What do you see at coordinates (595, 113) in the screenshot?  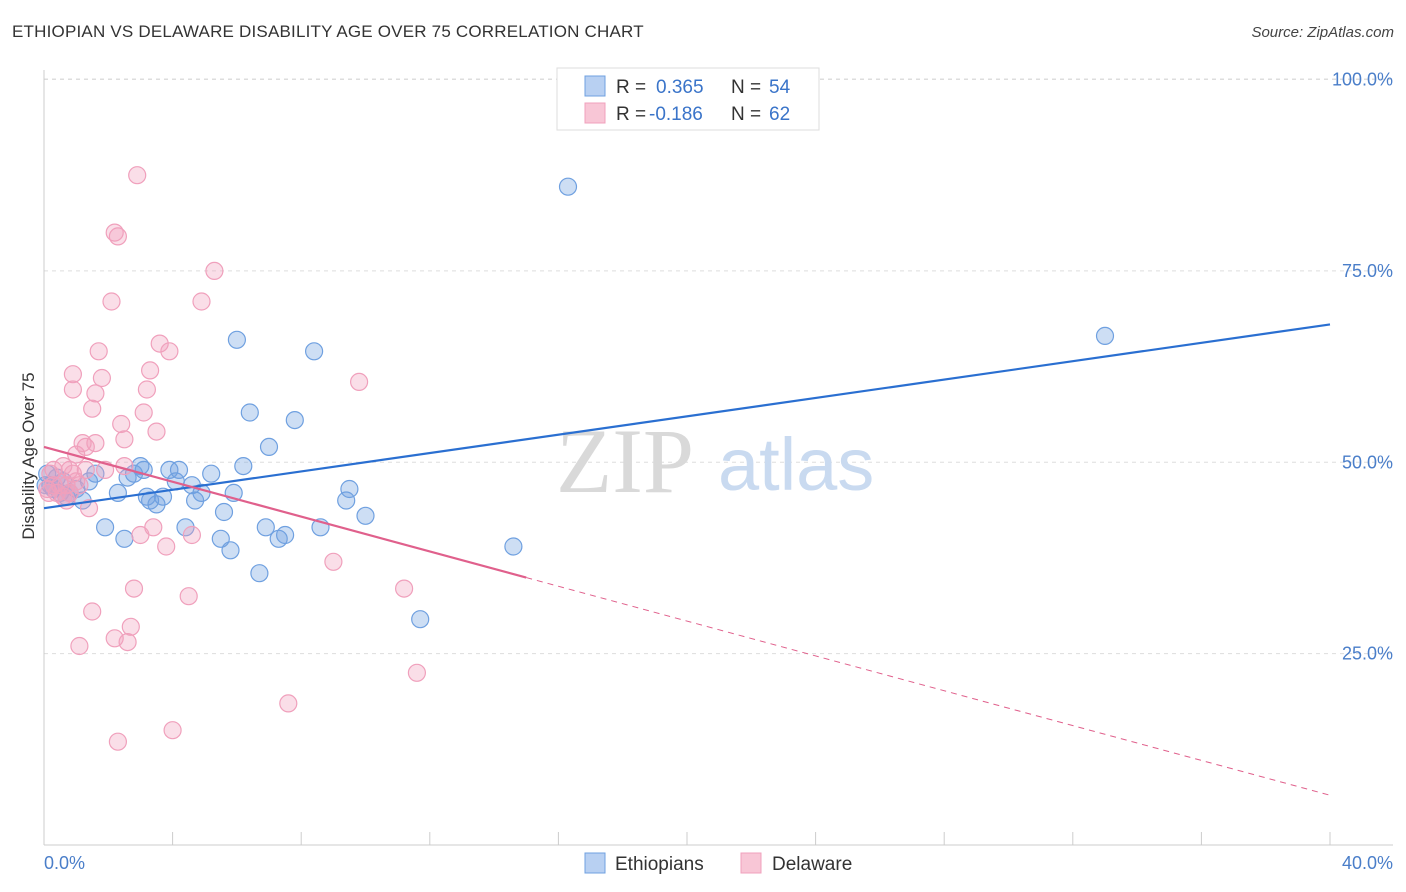 I see `legend-swatch-delaware` at bounding box center [595, 113].